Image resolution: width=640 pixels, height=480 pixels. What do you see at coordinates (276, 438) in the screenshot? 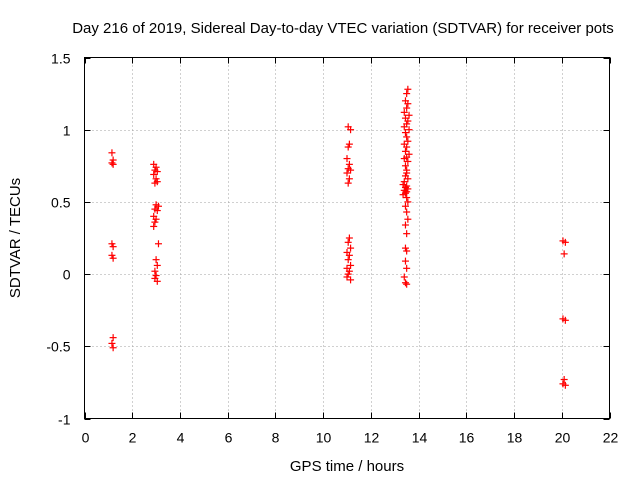
I see `x-tick-label: 8` at bounding box center [276, 438].